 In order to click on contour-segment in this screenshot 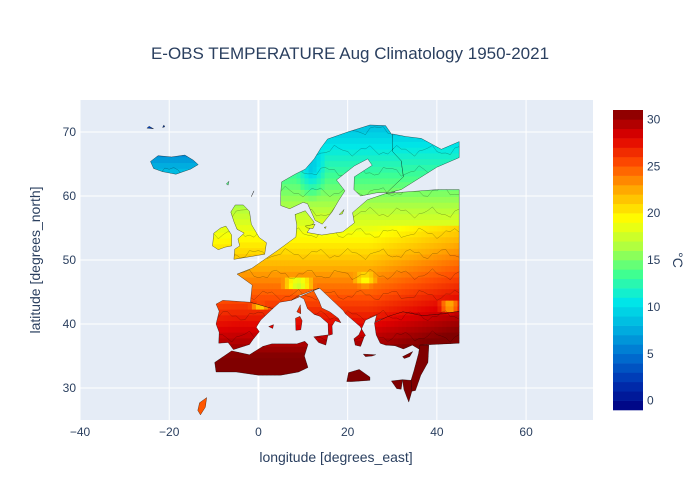, I will do `click(423, 171)`.